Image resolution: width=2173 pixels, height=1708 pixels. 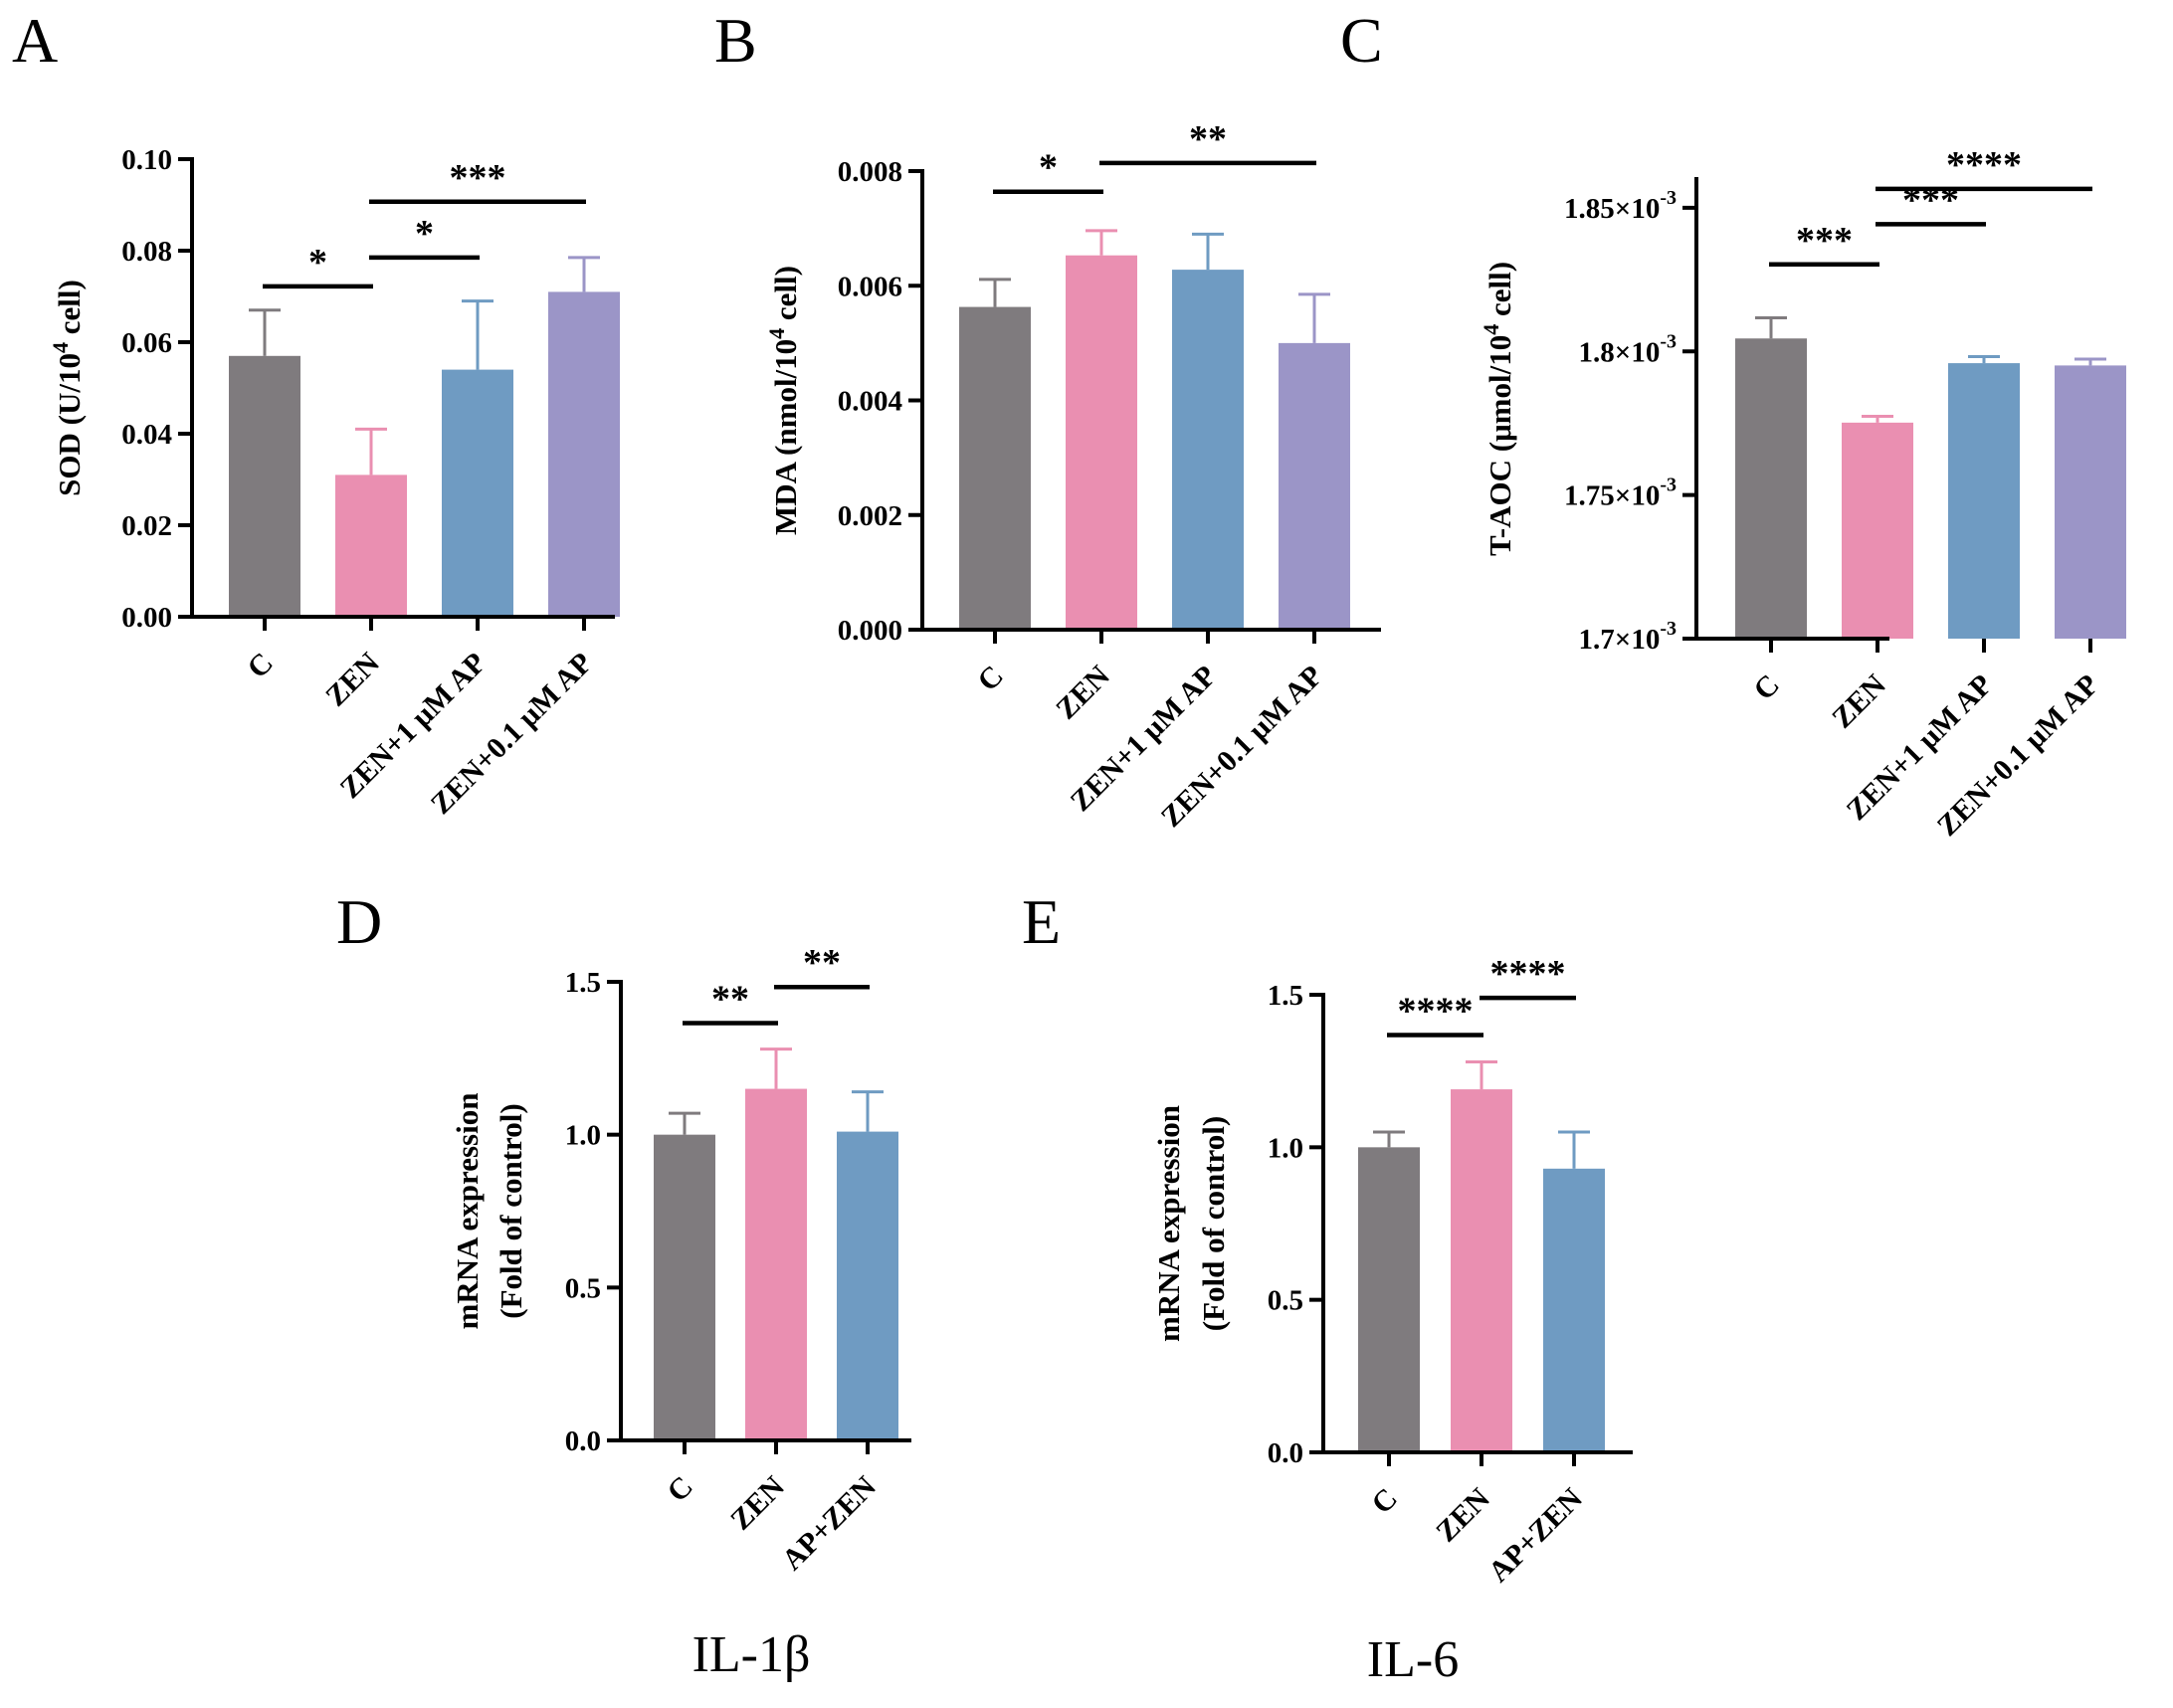 What do you see at coordinates (870, 286) in the screenshot?
I see `y-tick-label: 0.006` at bounding box center [870, 286].